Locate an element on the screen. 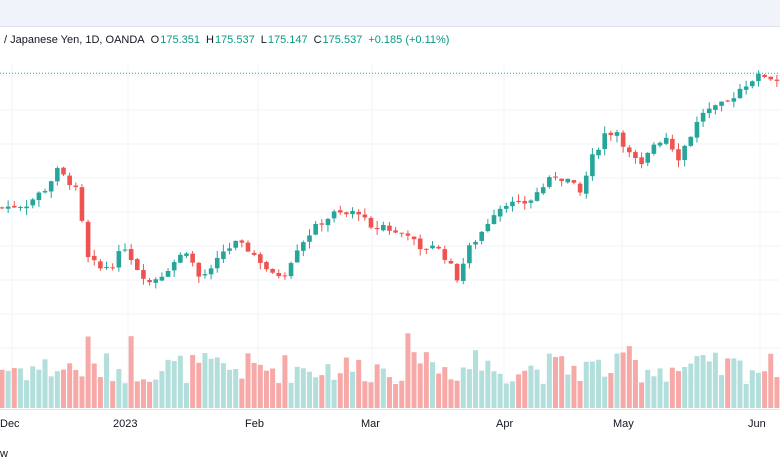  x-axis-divider is located at coordinates (390, 409).